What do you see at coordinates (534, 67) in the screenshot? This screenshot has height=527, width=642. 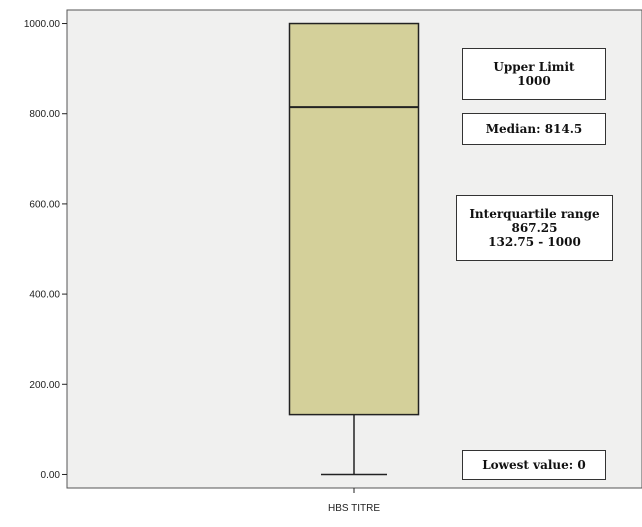 I see `upper-limit-title: Upper Limit` at bounding box center [534, 67].